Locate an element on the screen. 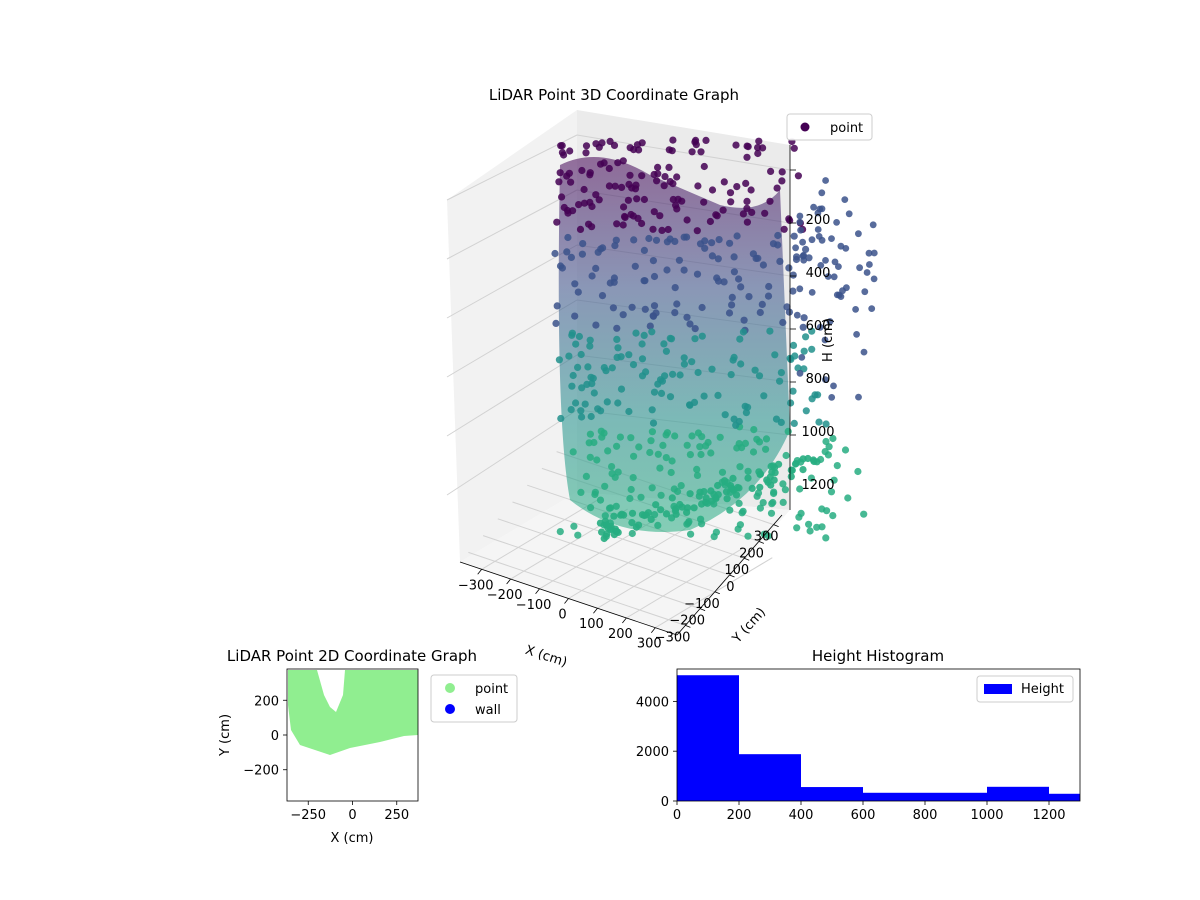 This screenshot has width=1200, height=900. y-tick-mark-3d is located at coordinates (732, 576).